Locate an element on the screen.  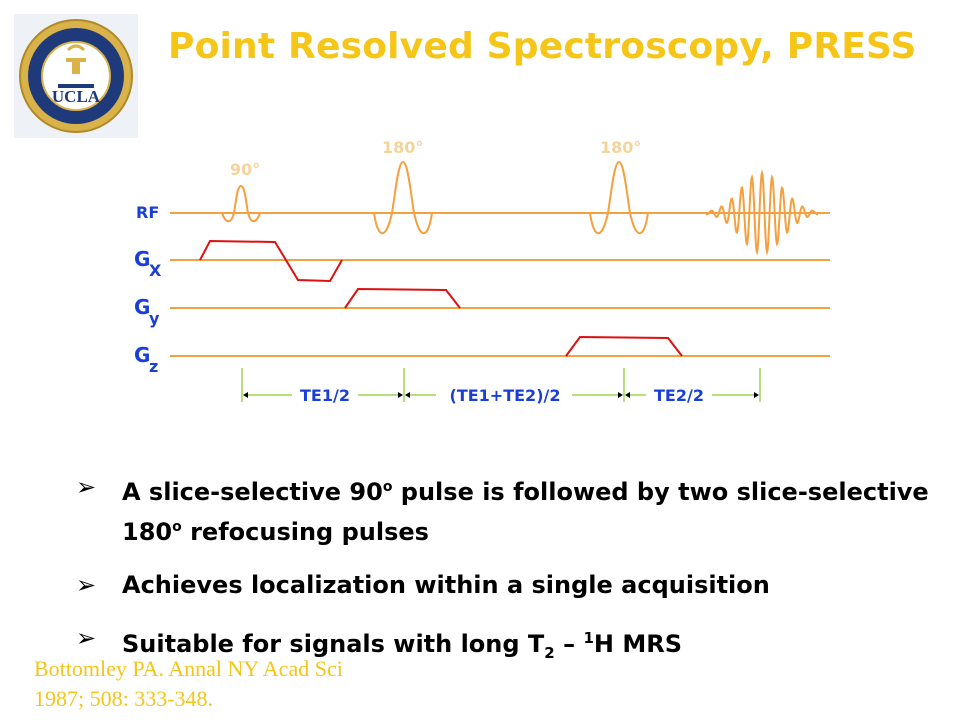
bullet-1-sup-2: o is located at coordinates (177, 527).